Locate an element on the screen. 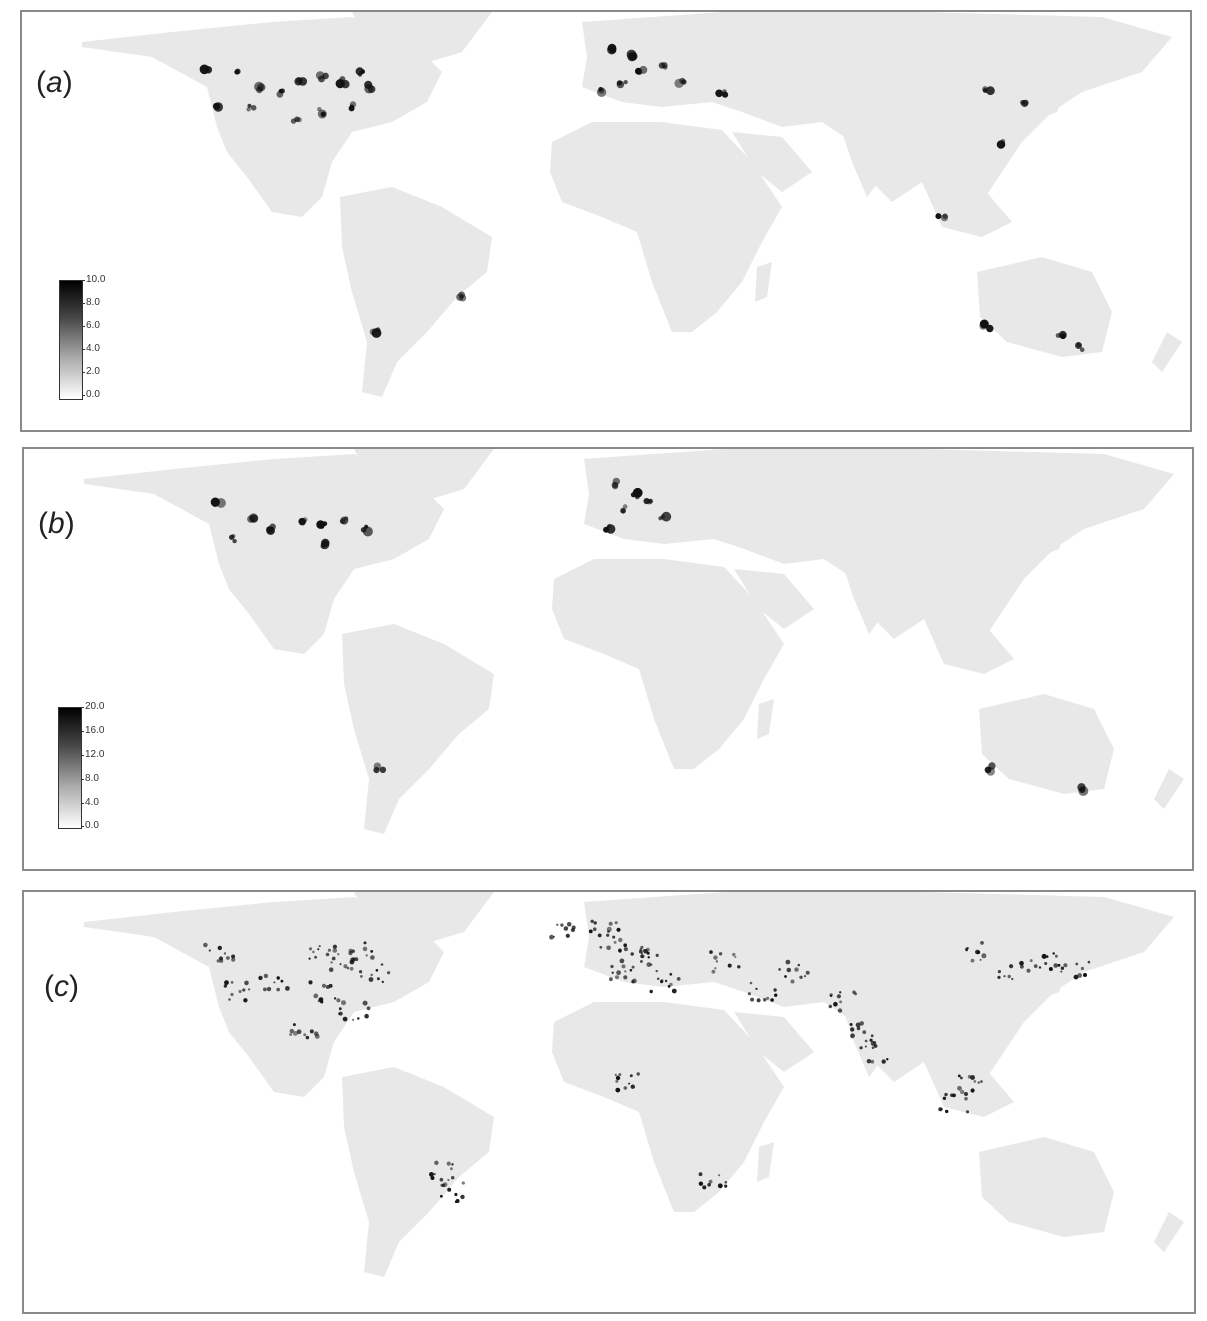 Image resolution: width=1207 pixels, height=1321 pixels. legend-tick: 2.0 is located at coordinates (91, 371).